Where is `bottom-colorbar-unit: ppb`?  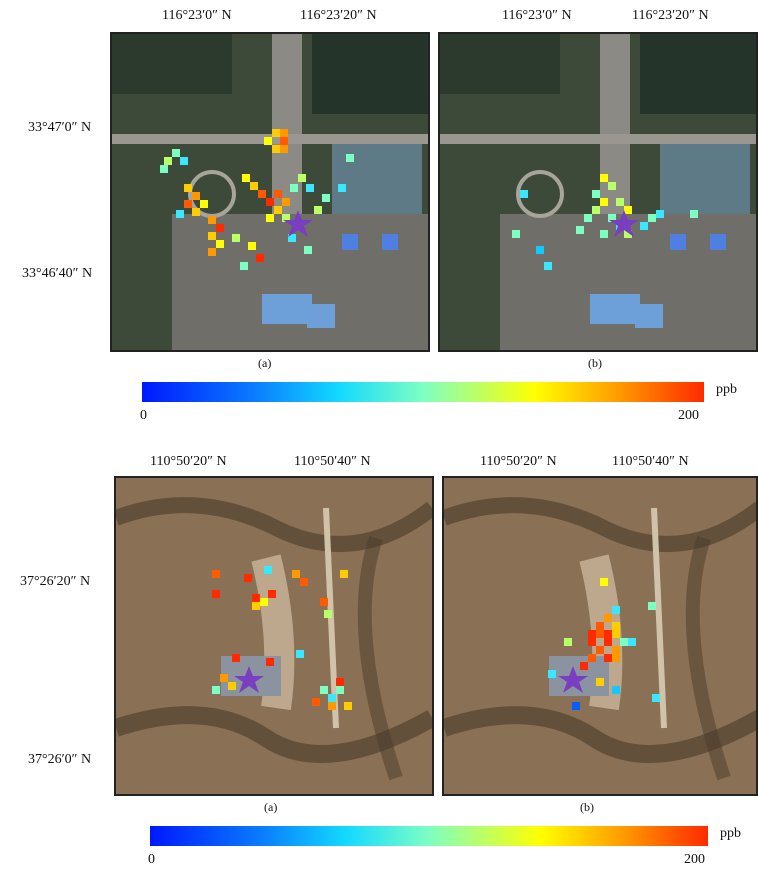
bottom-colorbar-unit: ppb is located at coordinates (730, 833).